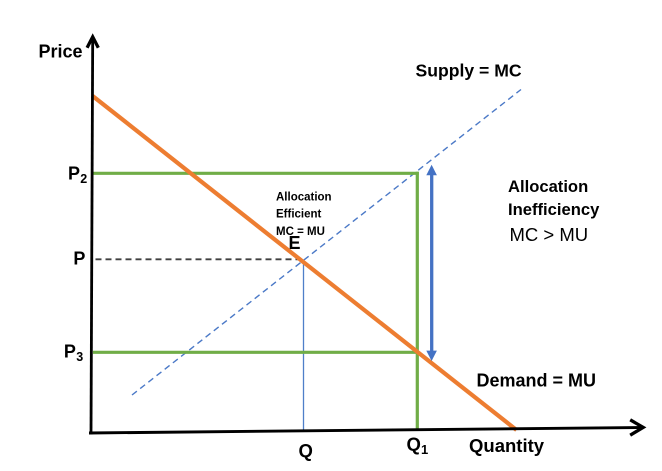 The width and height of the screenshot is (662, 471). What do you see at coordinates (61, 52) in the screenshot?
I see `svg-text: Price` at bounding box center [61, 52].